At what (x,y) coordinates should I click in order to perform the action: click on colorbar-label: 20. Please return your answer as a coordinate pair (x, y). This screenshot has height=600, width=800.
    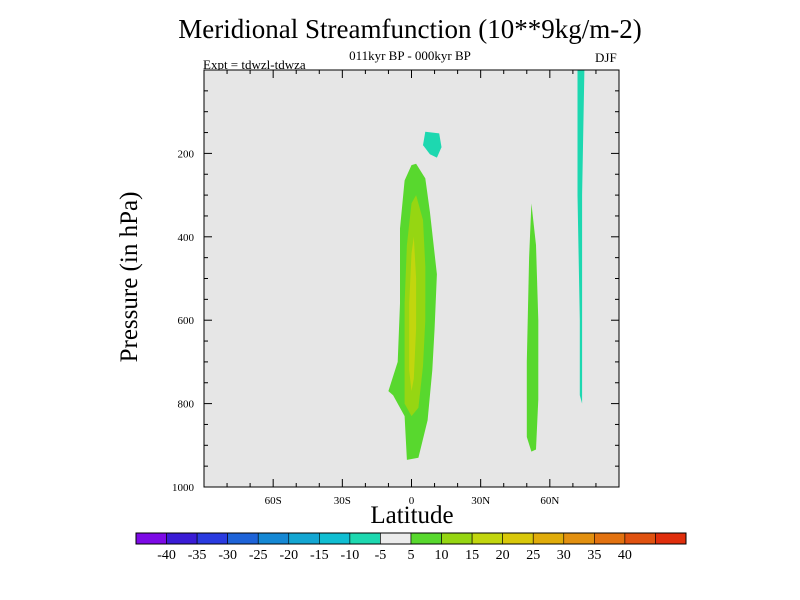
    Looking at the image, I should click on (503, 555).